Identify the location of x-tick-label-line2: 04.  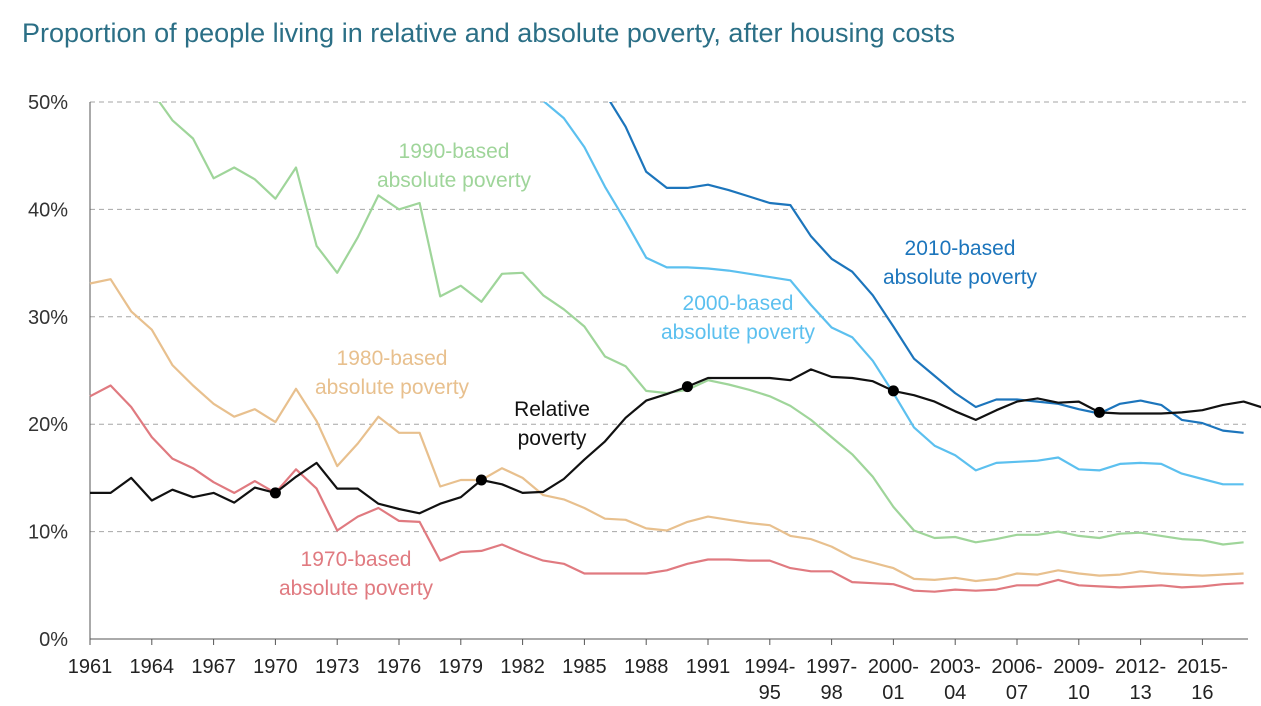
(955, 693).